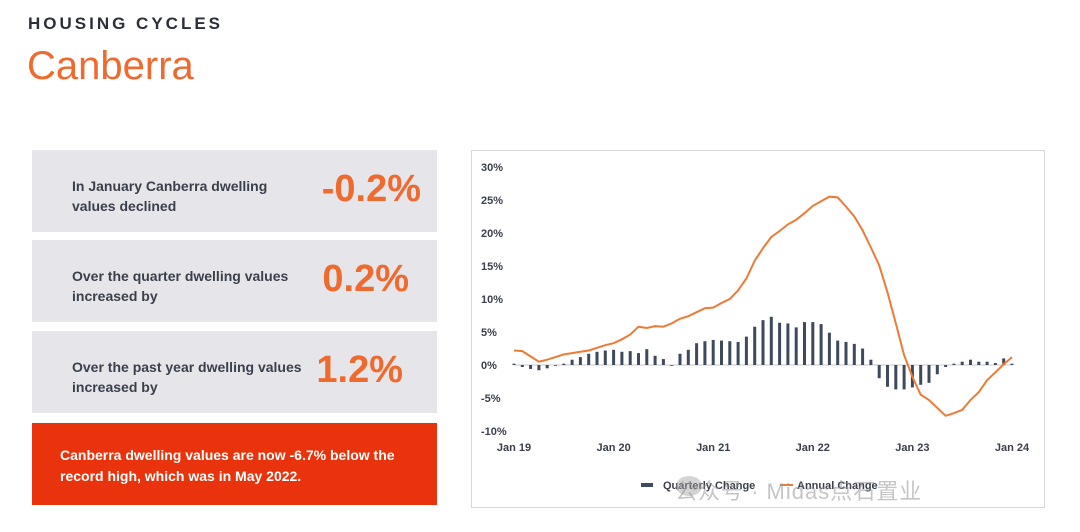  Describe the element at coordinates (365, 279) in the screenshot. I see `stat-card-value: 0.2%` at that location.